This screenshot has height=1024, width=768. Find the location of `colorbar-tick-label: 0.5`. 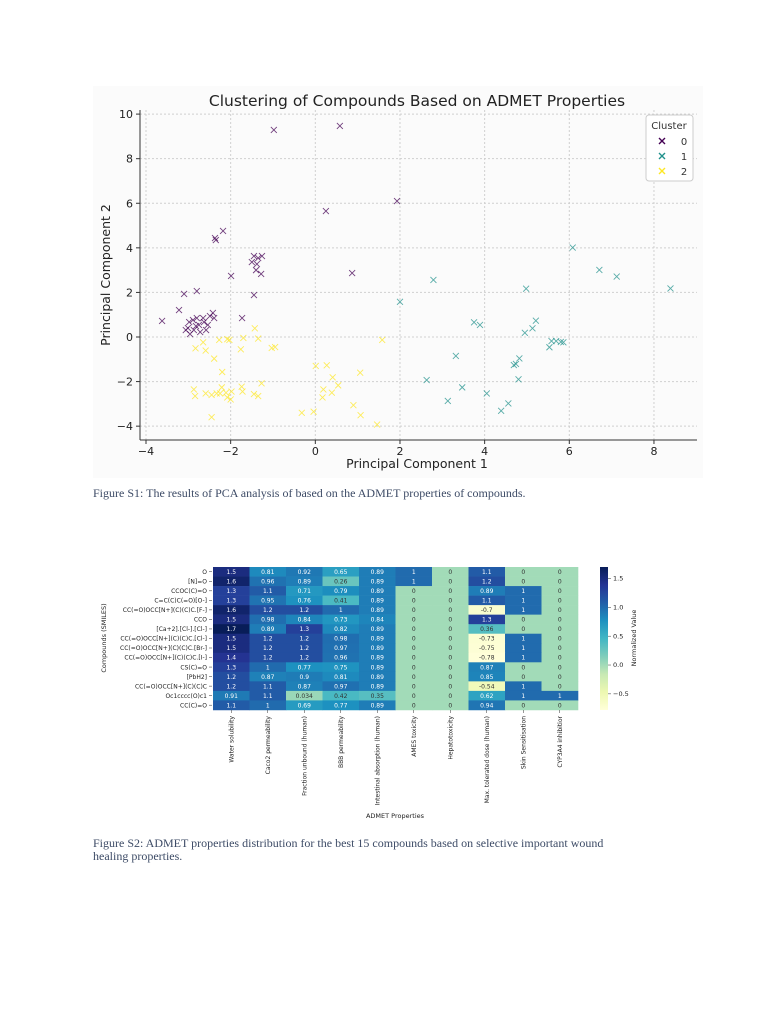

colorbar-tick-label: 0.5 is located at coordinates (618, 636).